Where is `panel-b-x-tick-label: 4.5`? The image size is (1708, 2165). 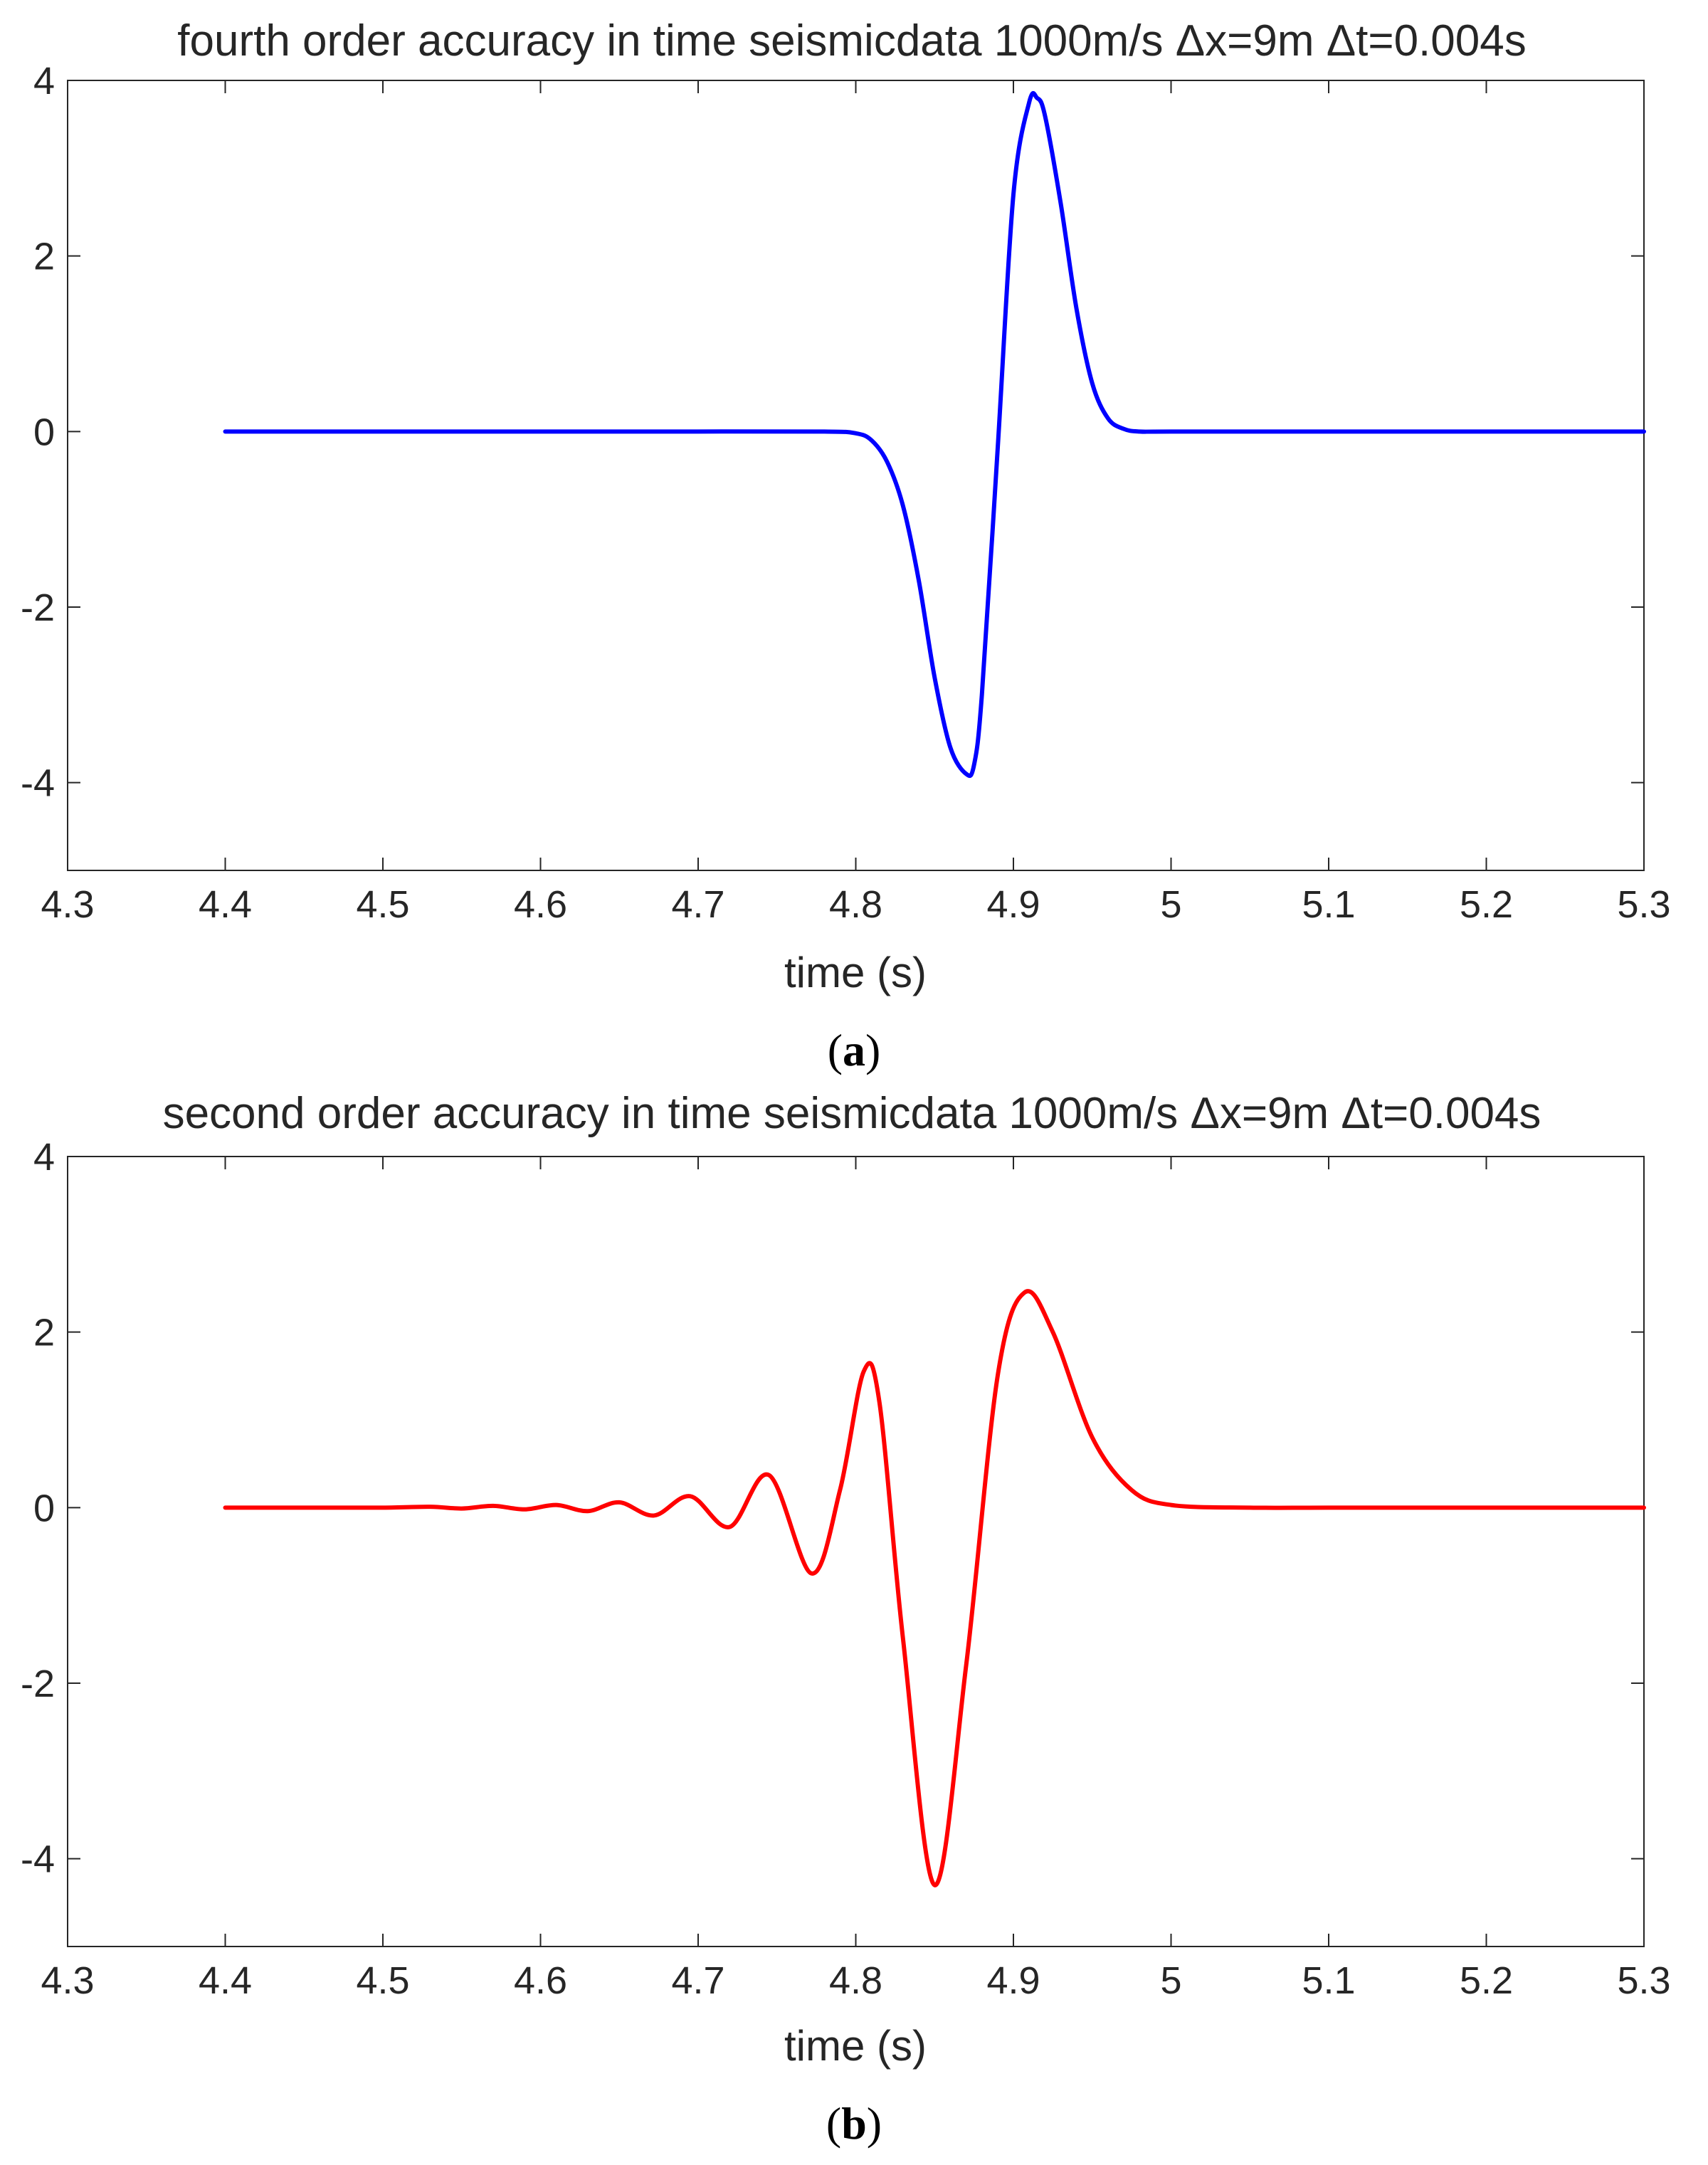
panel-b-x-tick-label: 4.5 is located at coordinates (382, 1980).